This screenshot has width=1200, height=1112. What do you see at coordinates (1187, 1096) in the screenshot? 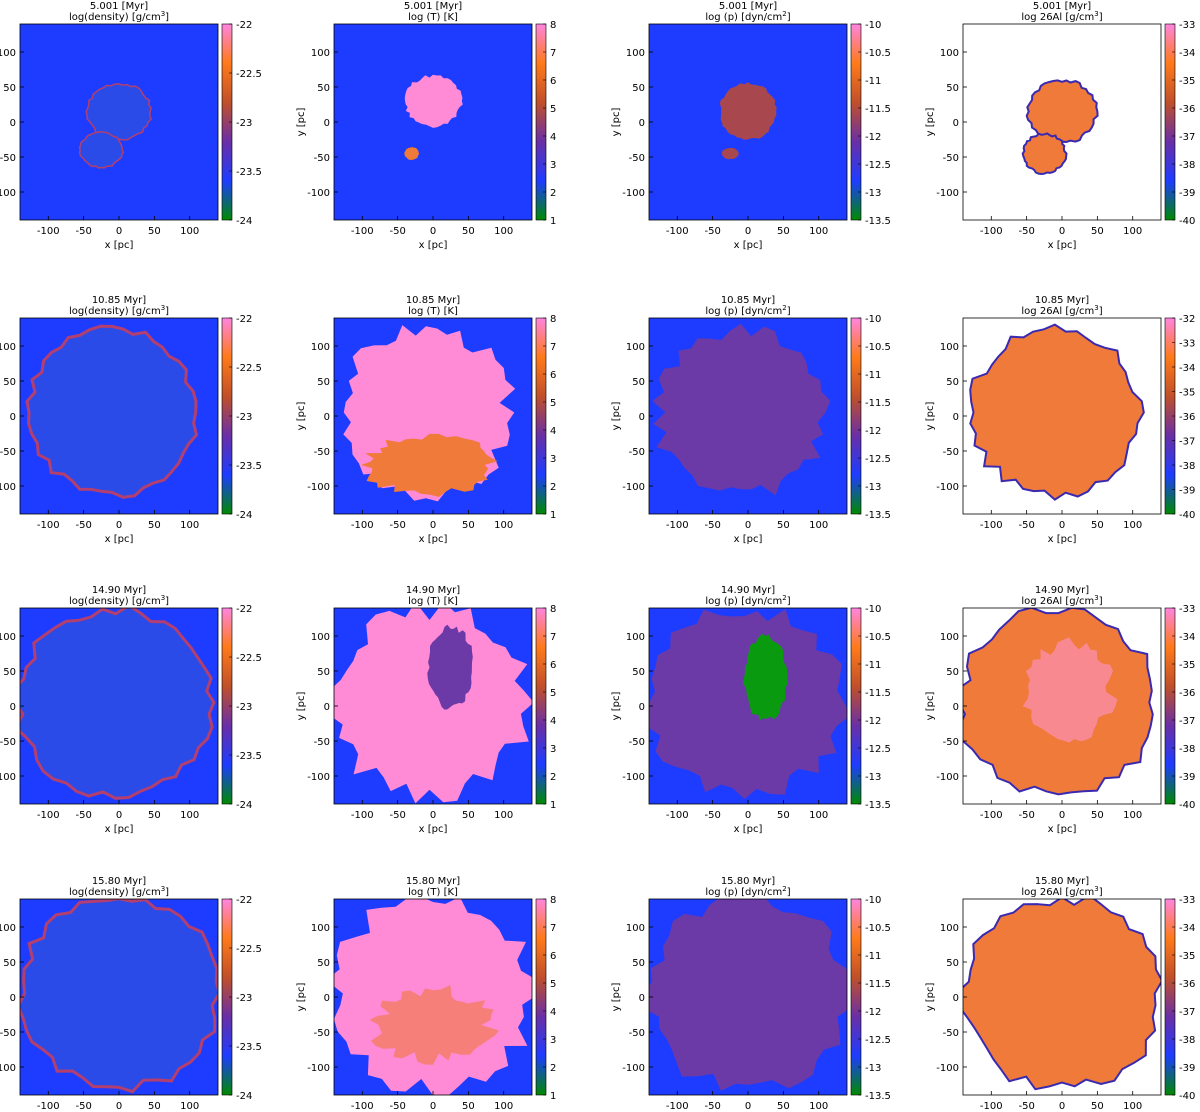
I see `colorbar-tick-label: -40` at bounding box center [1187, 1096].